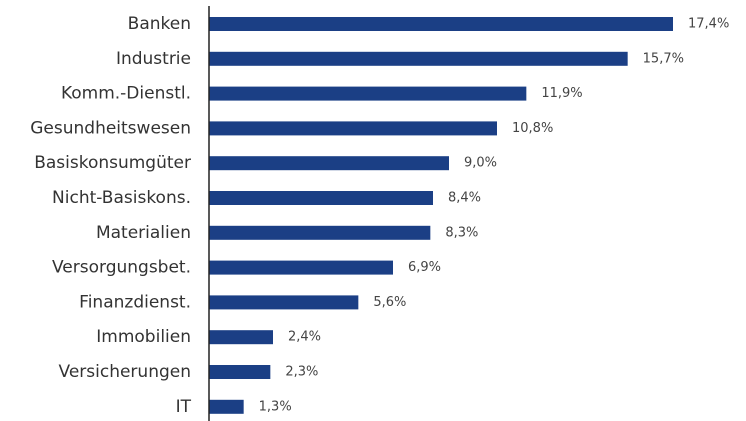  Describe the element at coordinates (480, 163) in the screenshot. I see `value-label: 9,0%` at that location.